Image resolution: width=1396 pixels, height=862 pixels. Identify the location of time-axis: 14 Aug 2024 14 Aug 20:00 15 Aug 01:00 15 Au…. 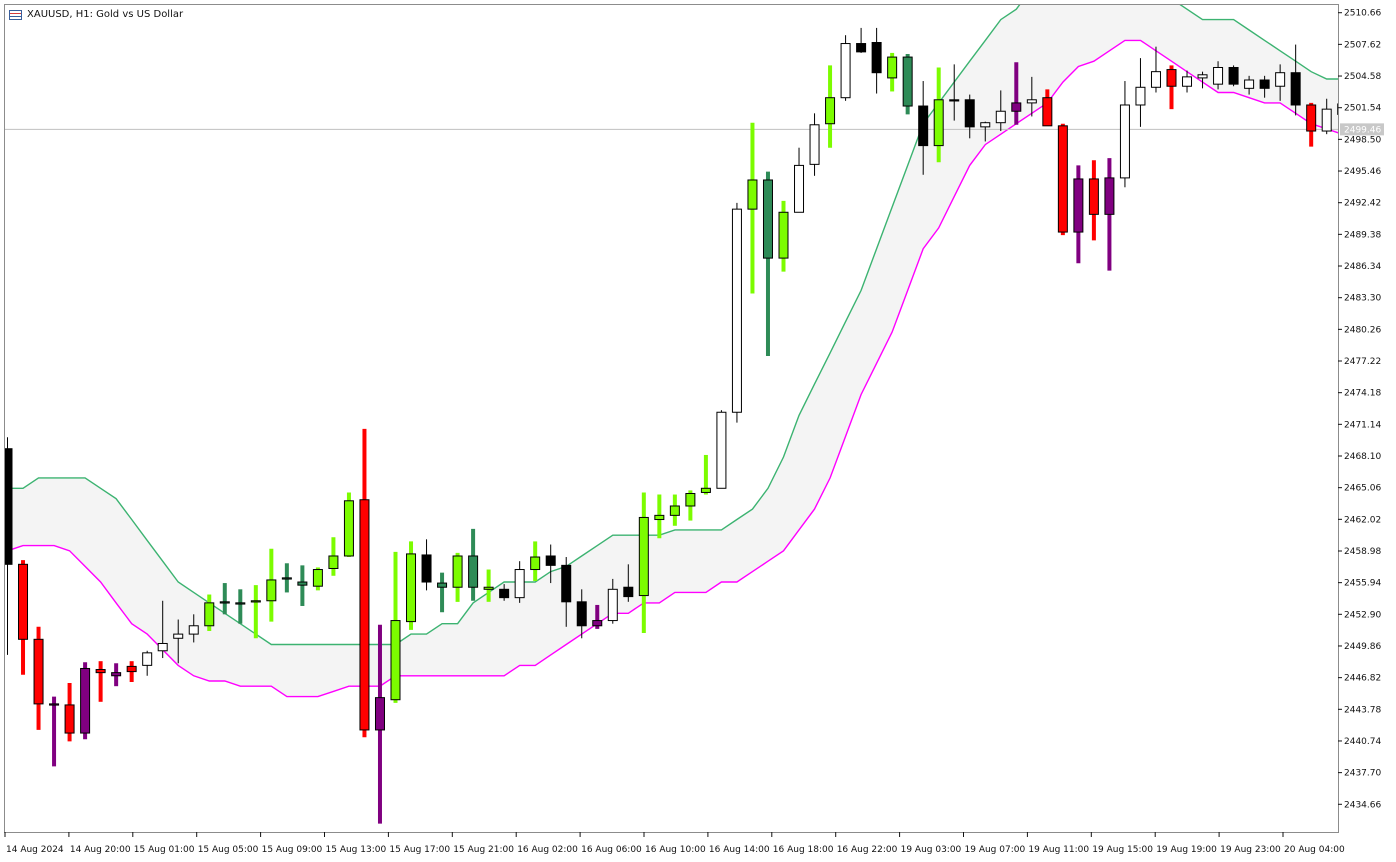
(674, 843).